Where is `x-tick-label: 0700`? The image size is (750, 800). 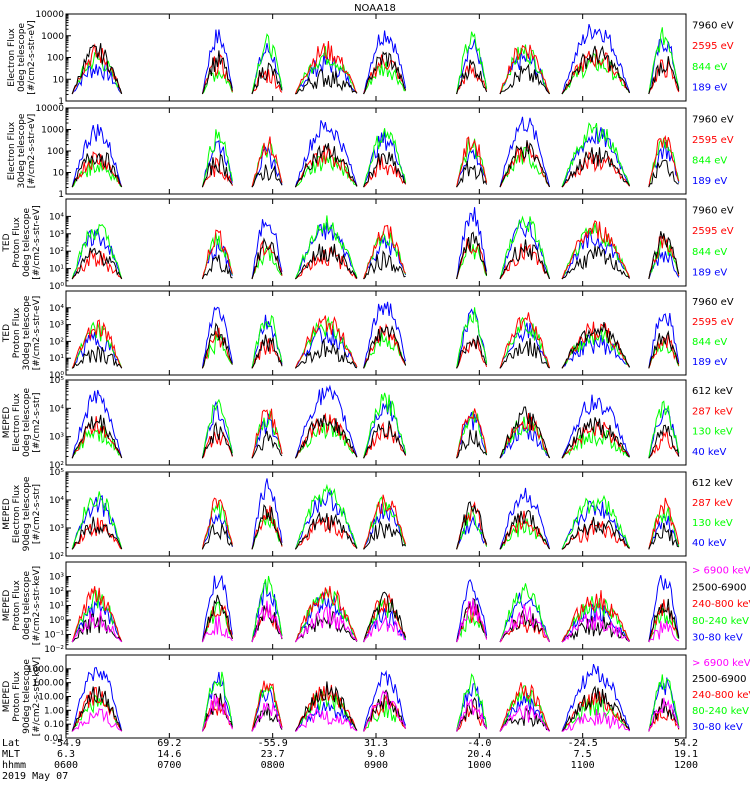
x-tick-label: 0700 is located at coordinates (169, 765).